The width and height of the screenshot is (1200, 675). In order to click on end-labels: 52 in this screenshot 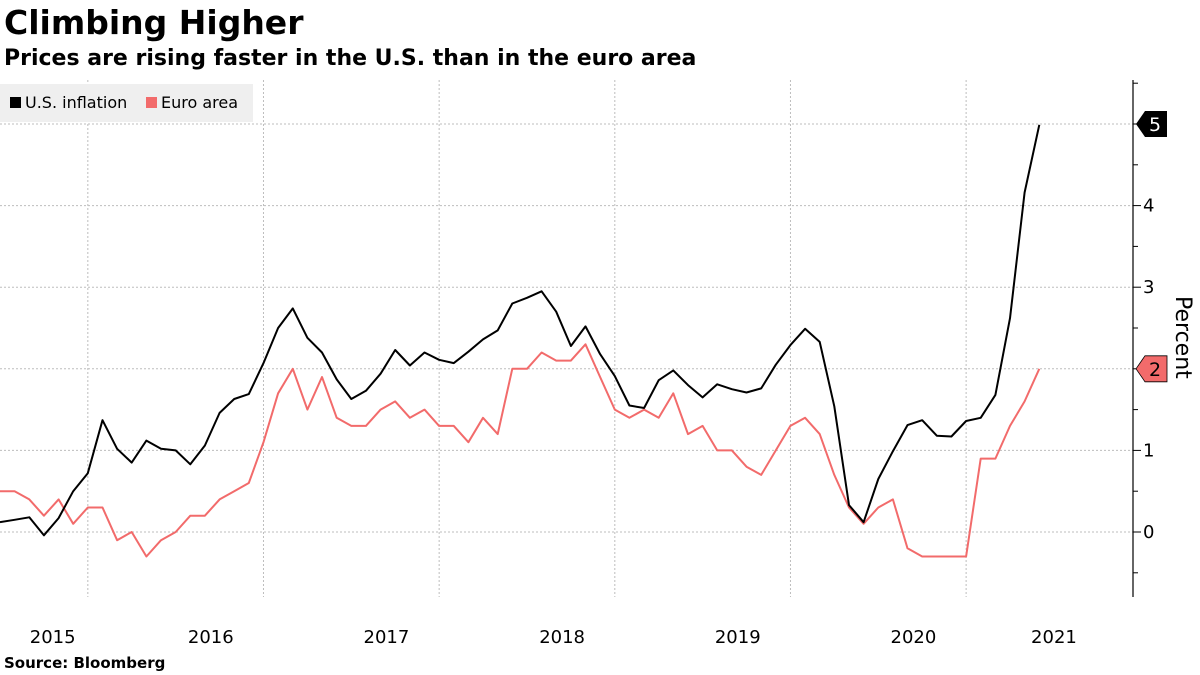, I will do `click(1151, 247)`.